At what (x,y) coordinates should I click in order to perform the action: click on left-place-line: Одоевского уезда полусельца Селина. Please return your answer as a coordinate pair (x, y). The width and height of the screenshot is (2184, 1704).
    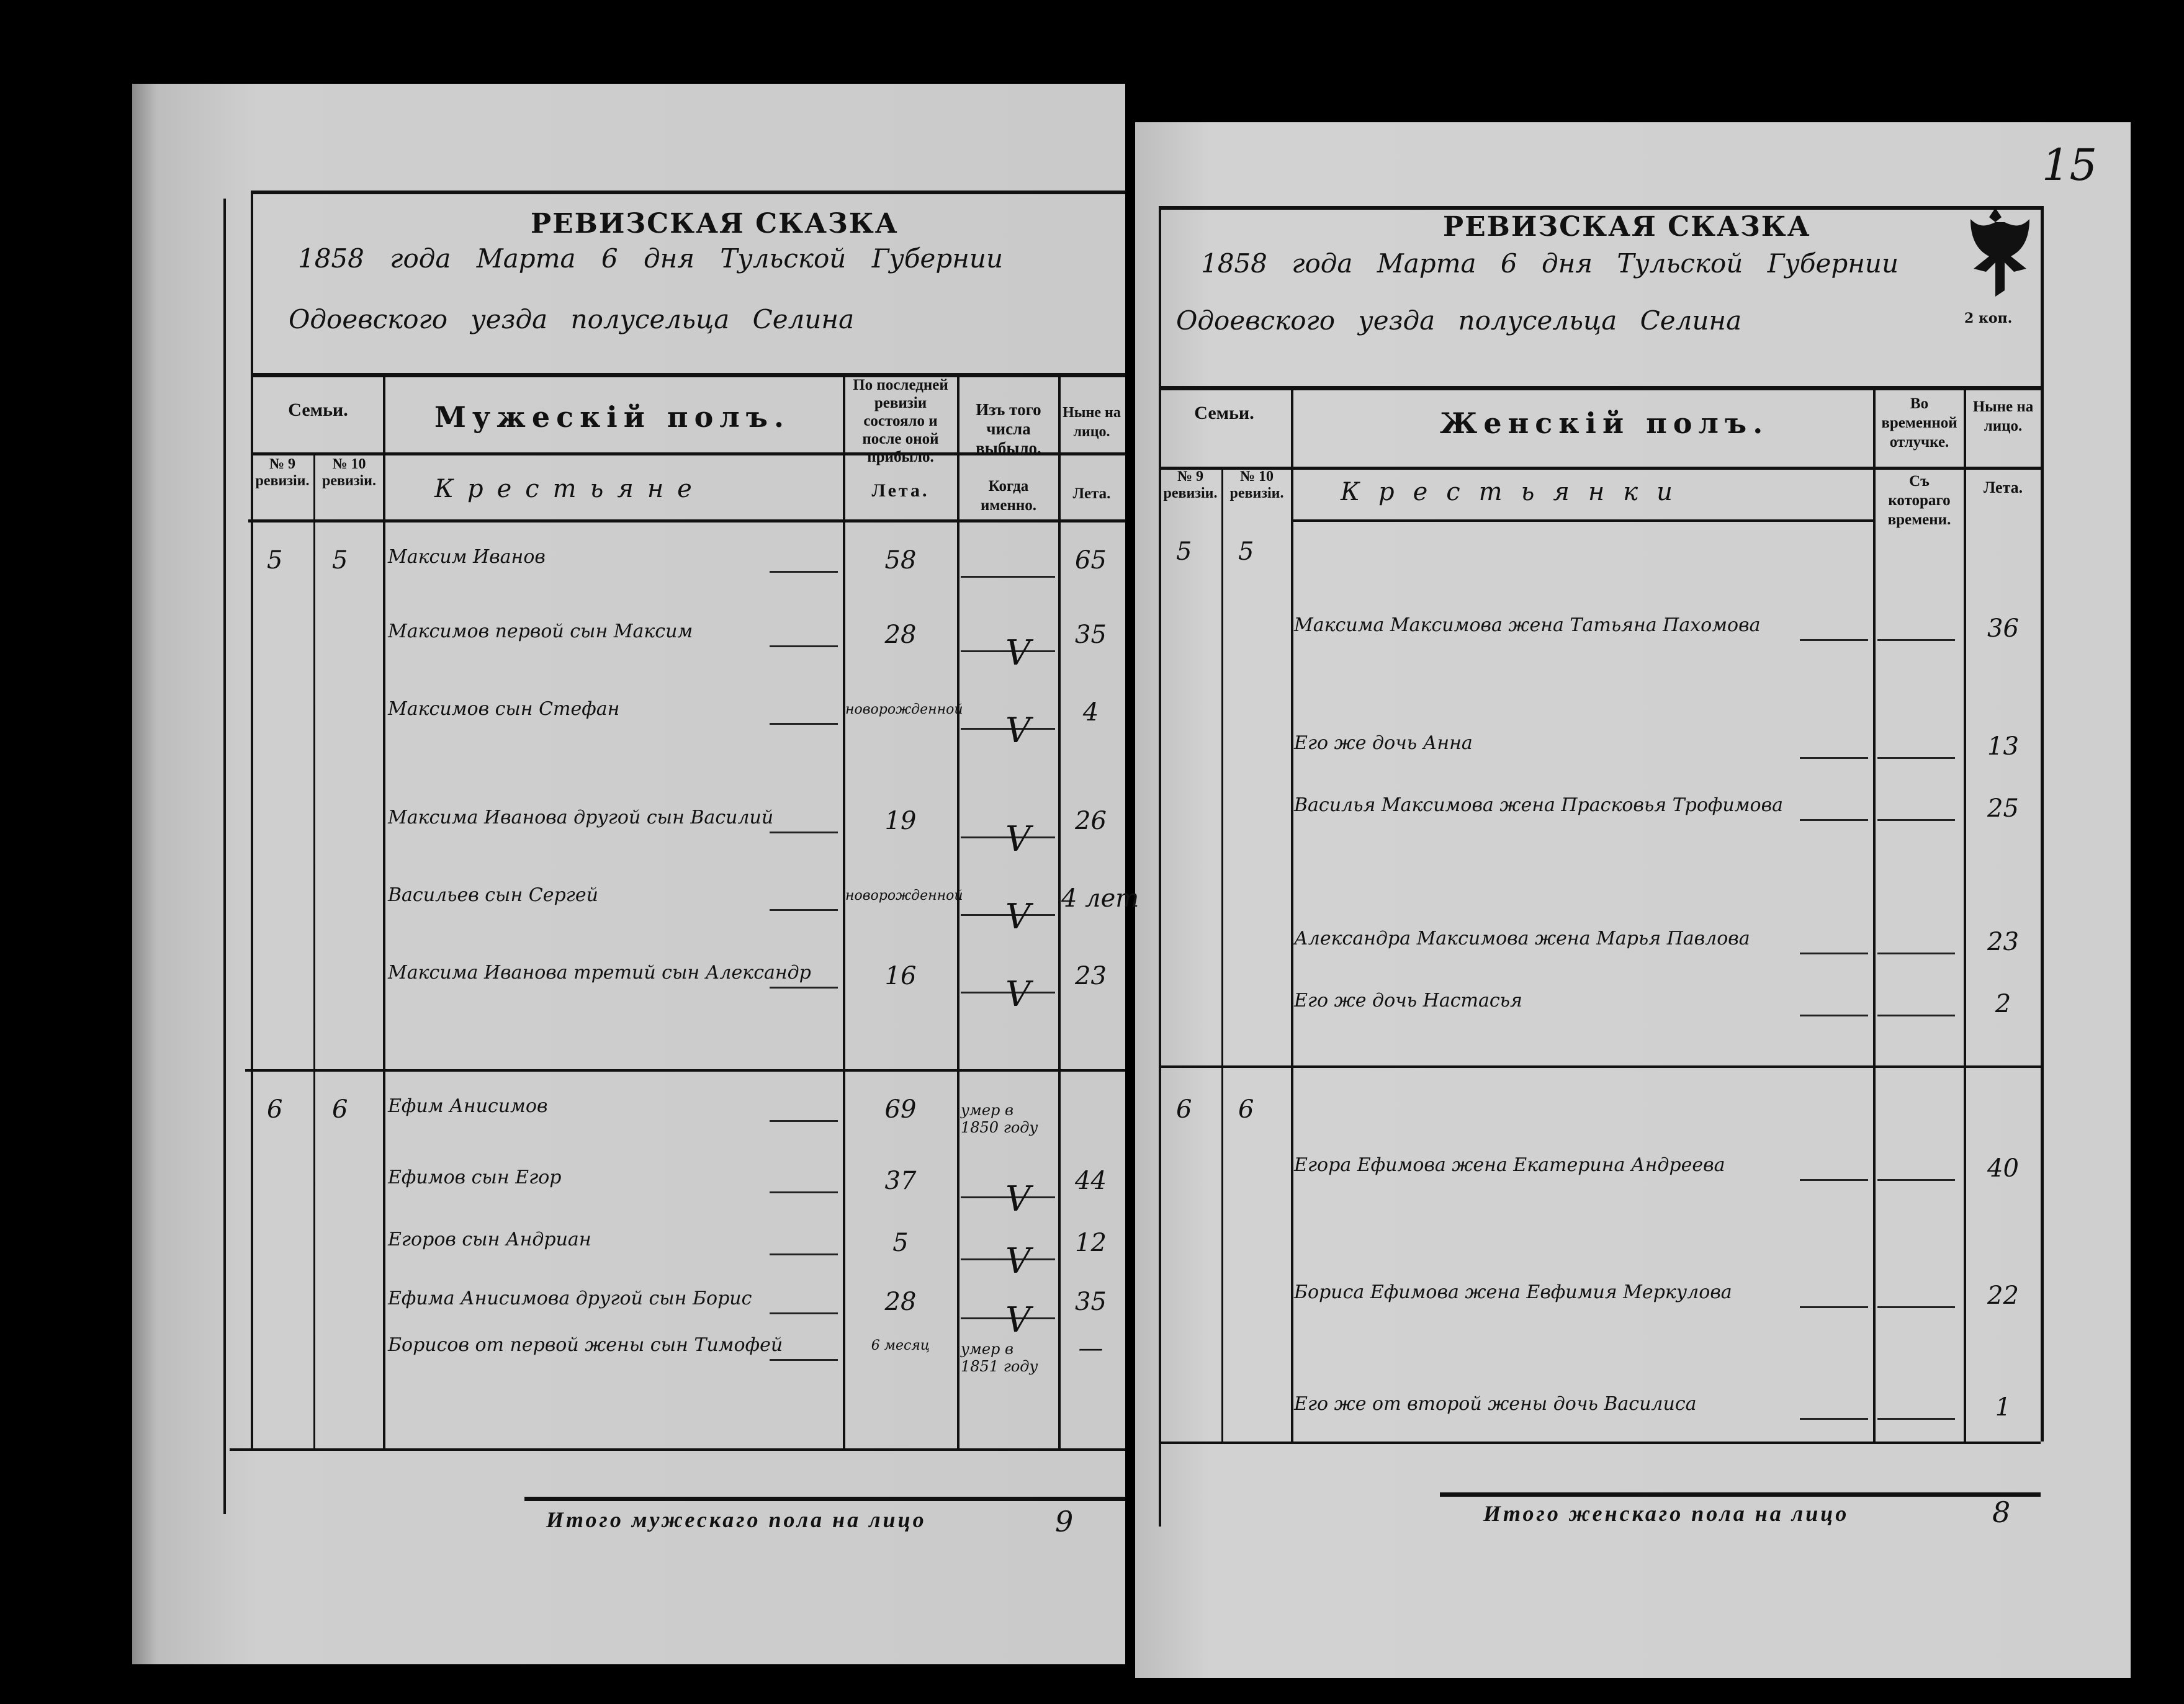
    Looking at the image, I should click on (572, 319).